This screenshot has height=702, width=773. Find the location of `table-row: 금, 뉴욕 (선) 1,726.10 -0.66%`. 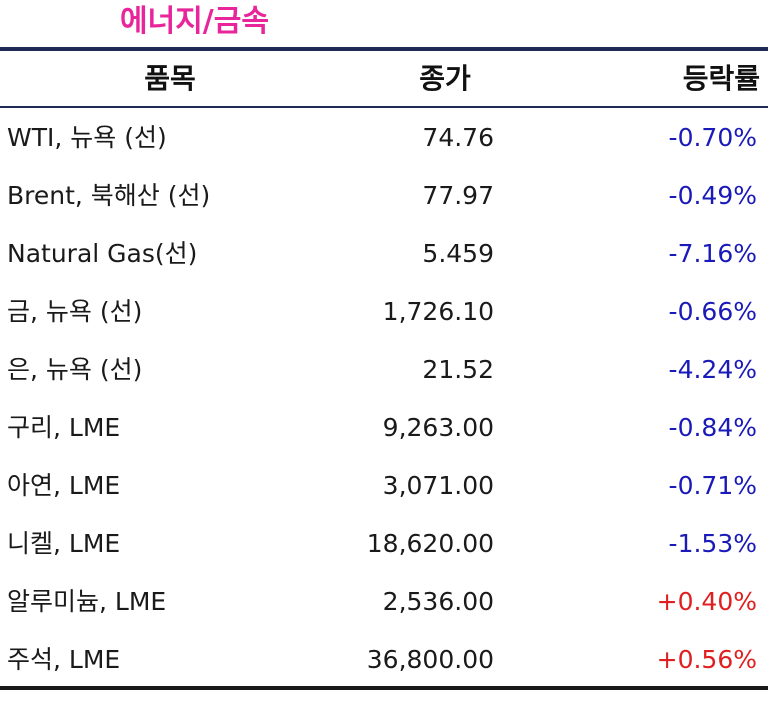

table-row: 금, 뉴욕 (선) 1,726.10 -0.66% is located at coordinates (384, 312).